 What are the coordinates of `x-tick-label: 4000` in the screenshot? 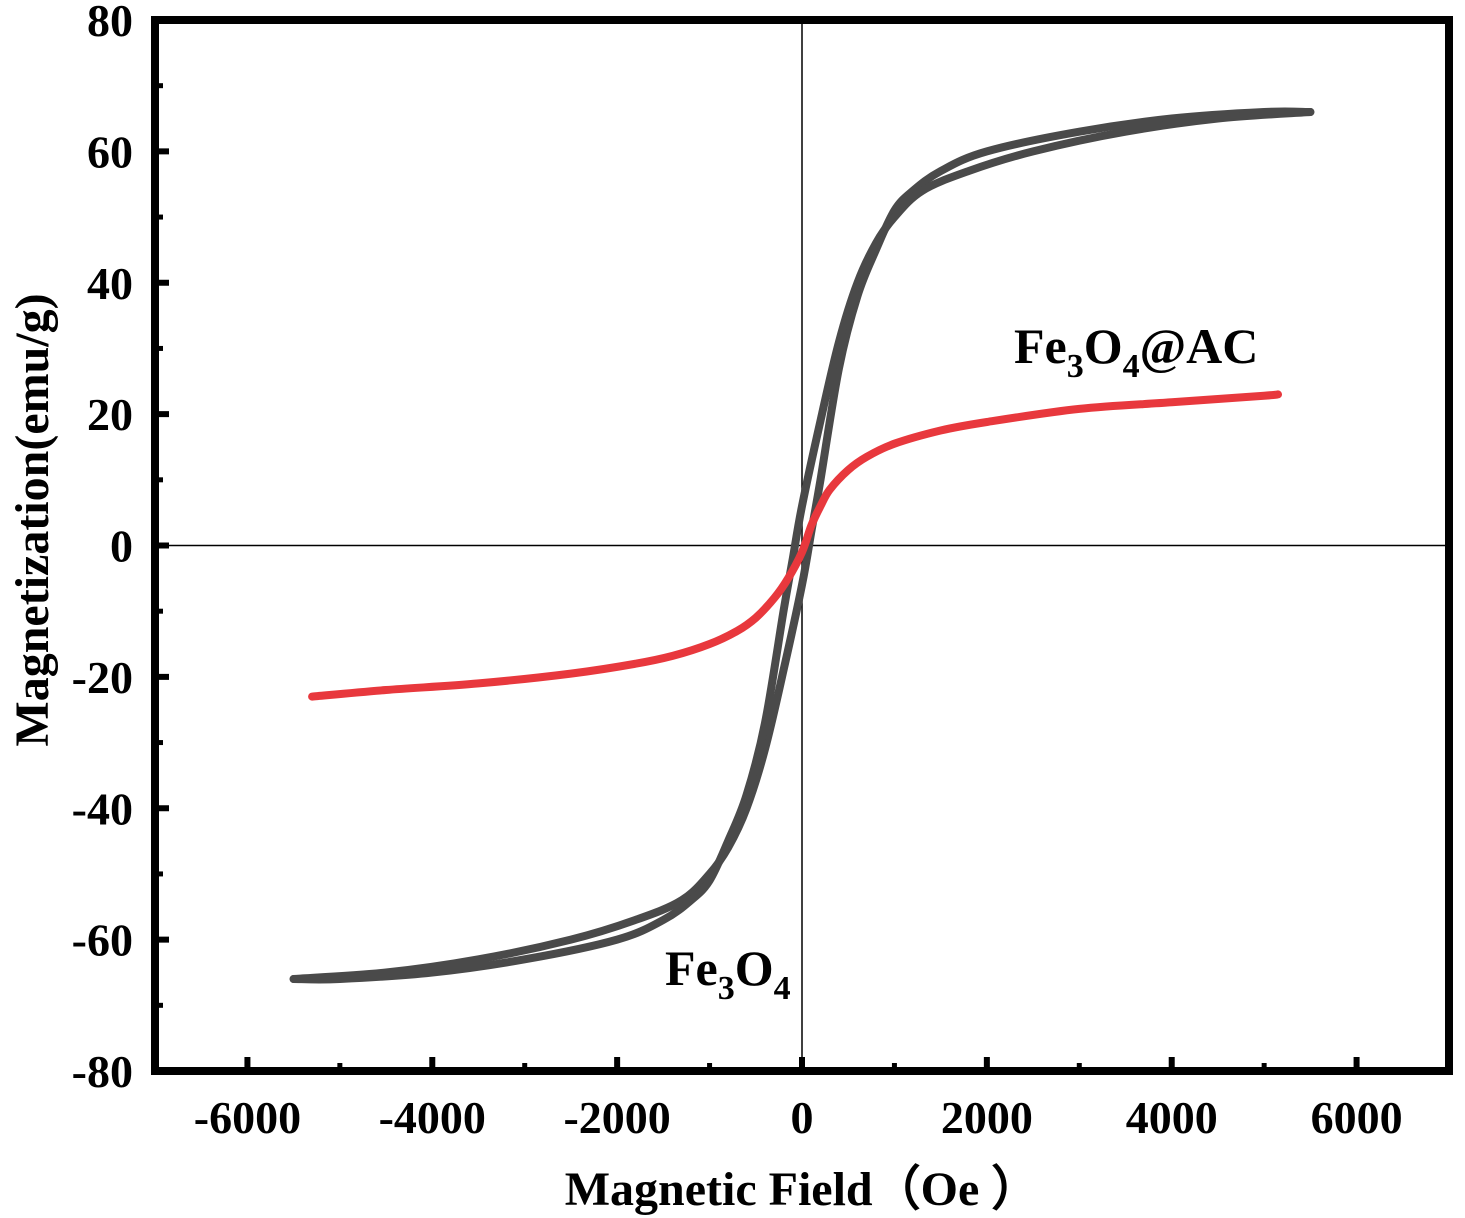 It's located at (1172, 1117).